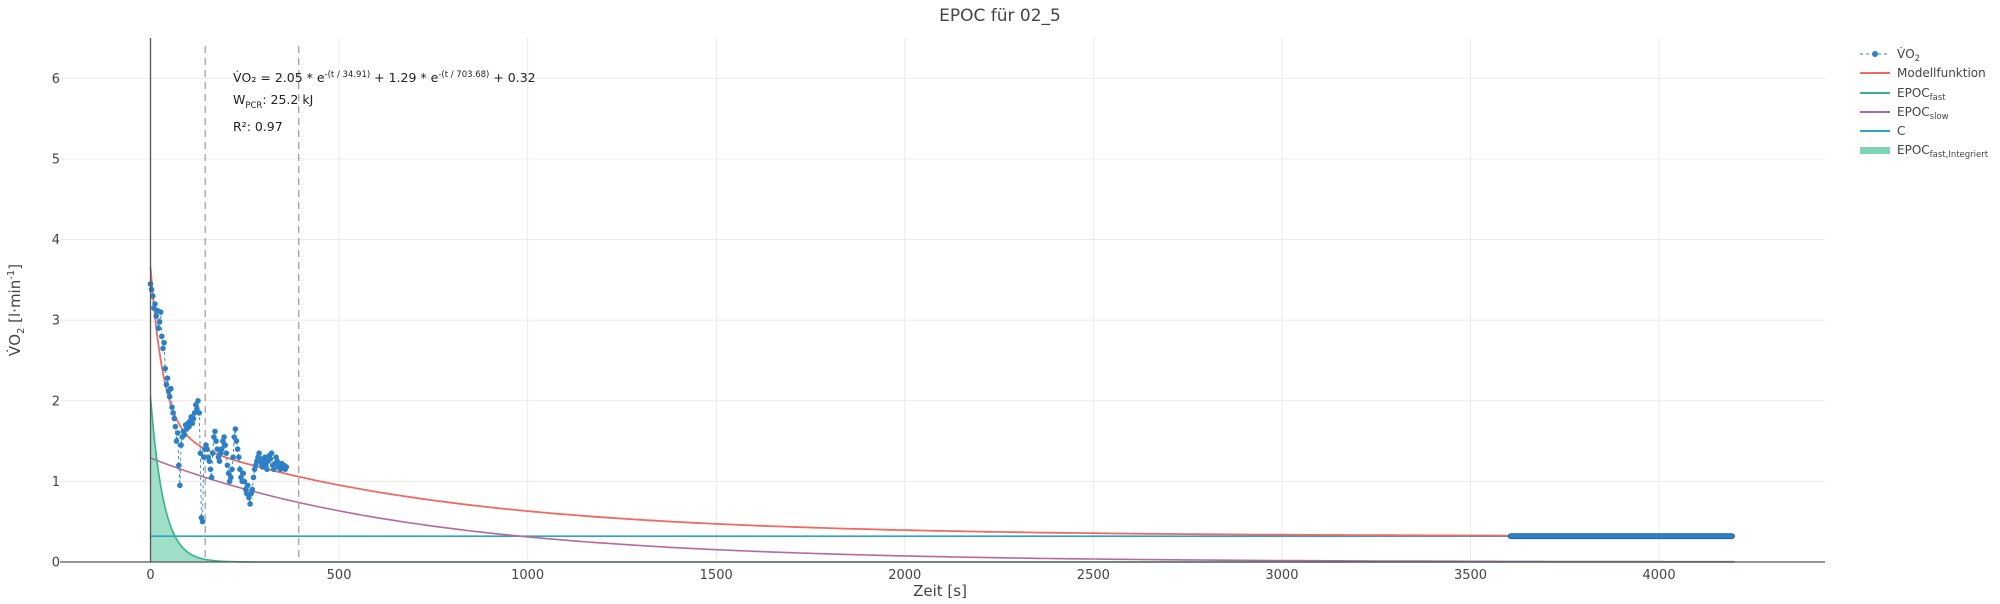 Image resolution: width=2000 pixels, height=604 pixels. I want to click on y-axis-title: V̇O2 [l·min-1], so click(16, 310).